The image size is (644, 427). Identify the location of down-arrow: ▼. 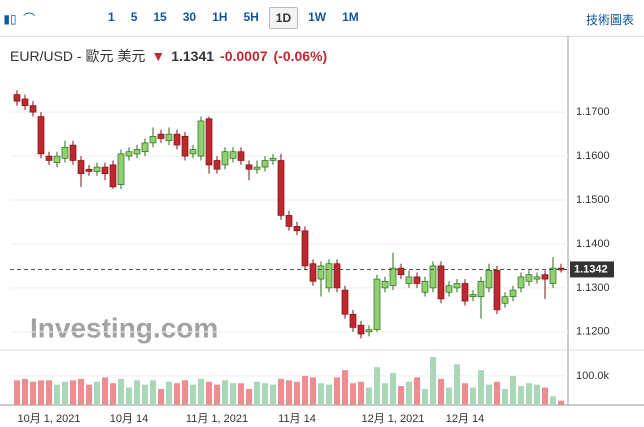
(158, 56).